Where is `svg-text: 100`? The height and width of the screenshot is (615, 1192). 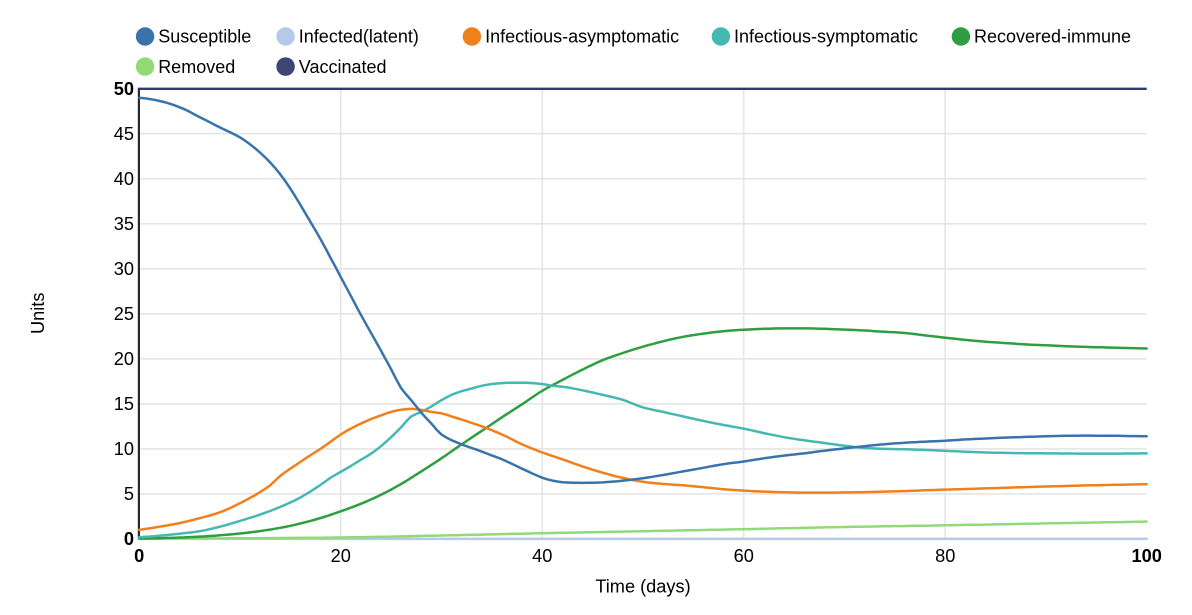 svg-text: 100 is located at coordinates (1147, 556).